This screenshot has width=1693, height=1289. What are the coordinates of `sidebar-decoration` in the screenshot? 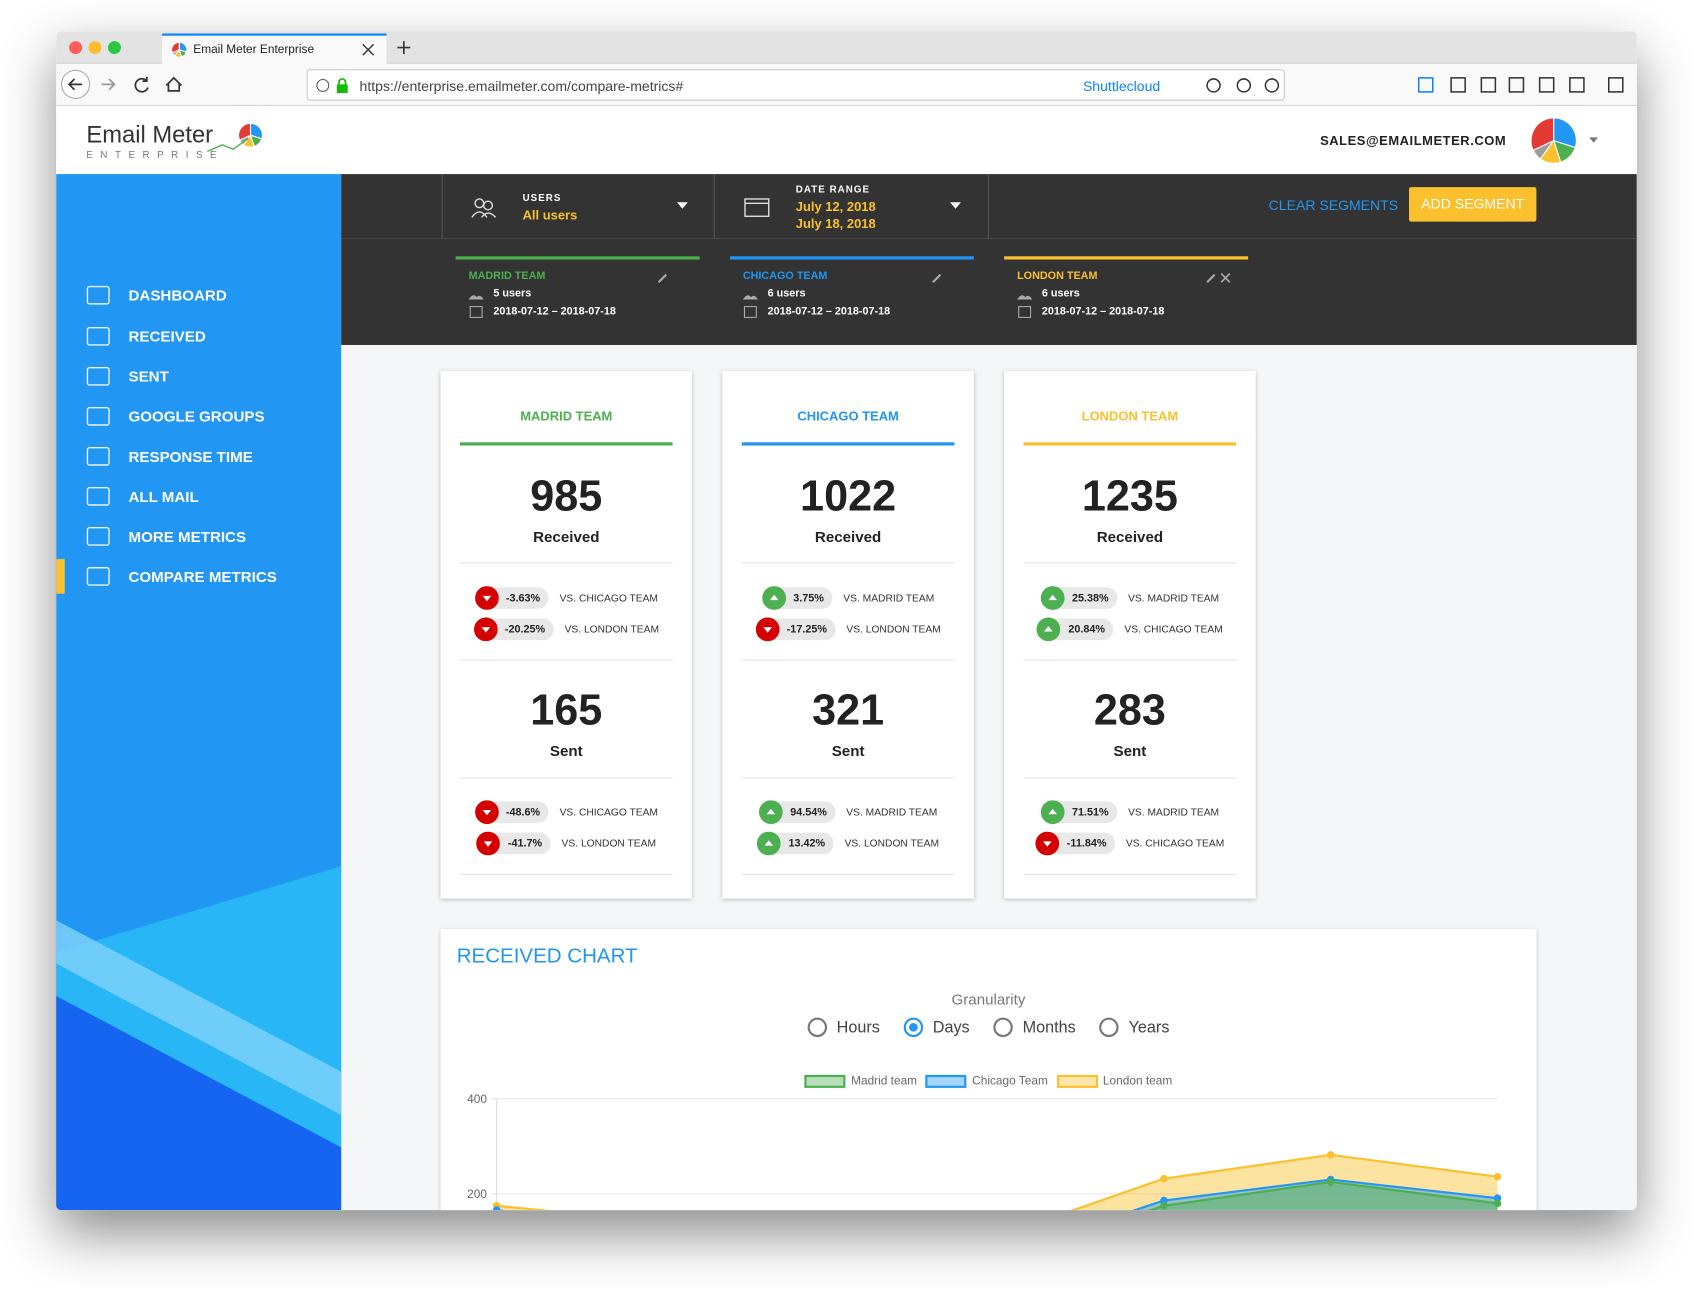 It's located at (199, 1038).